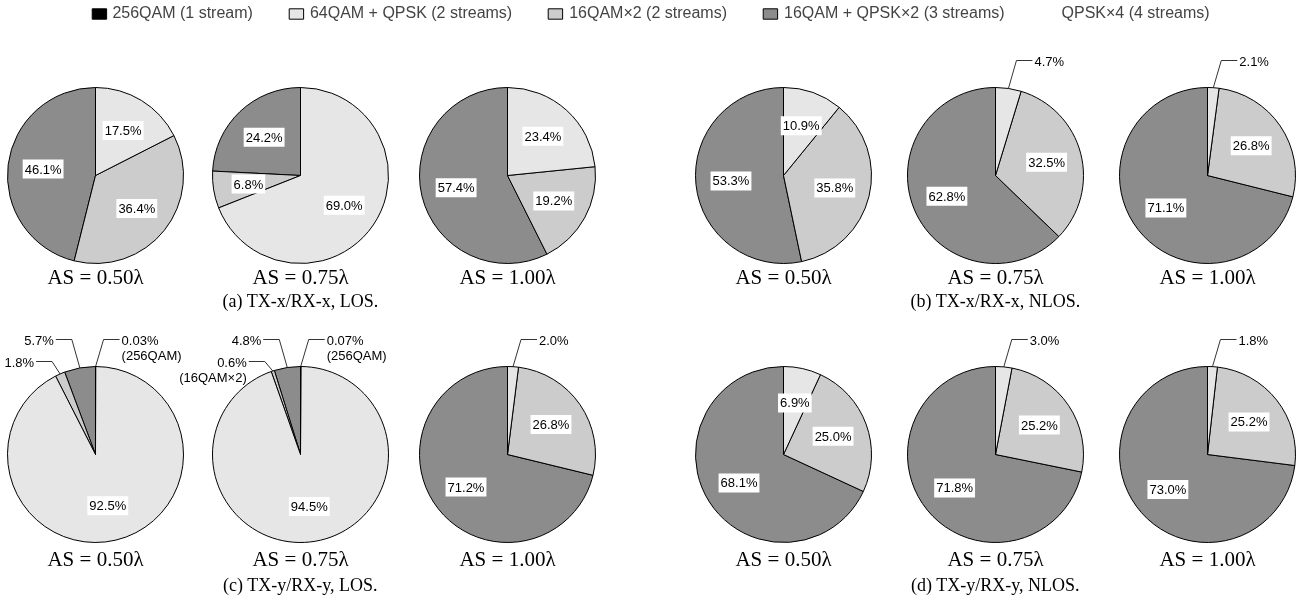  I want to click on data-label: 35.8%, so click(835, 188).